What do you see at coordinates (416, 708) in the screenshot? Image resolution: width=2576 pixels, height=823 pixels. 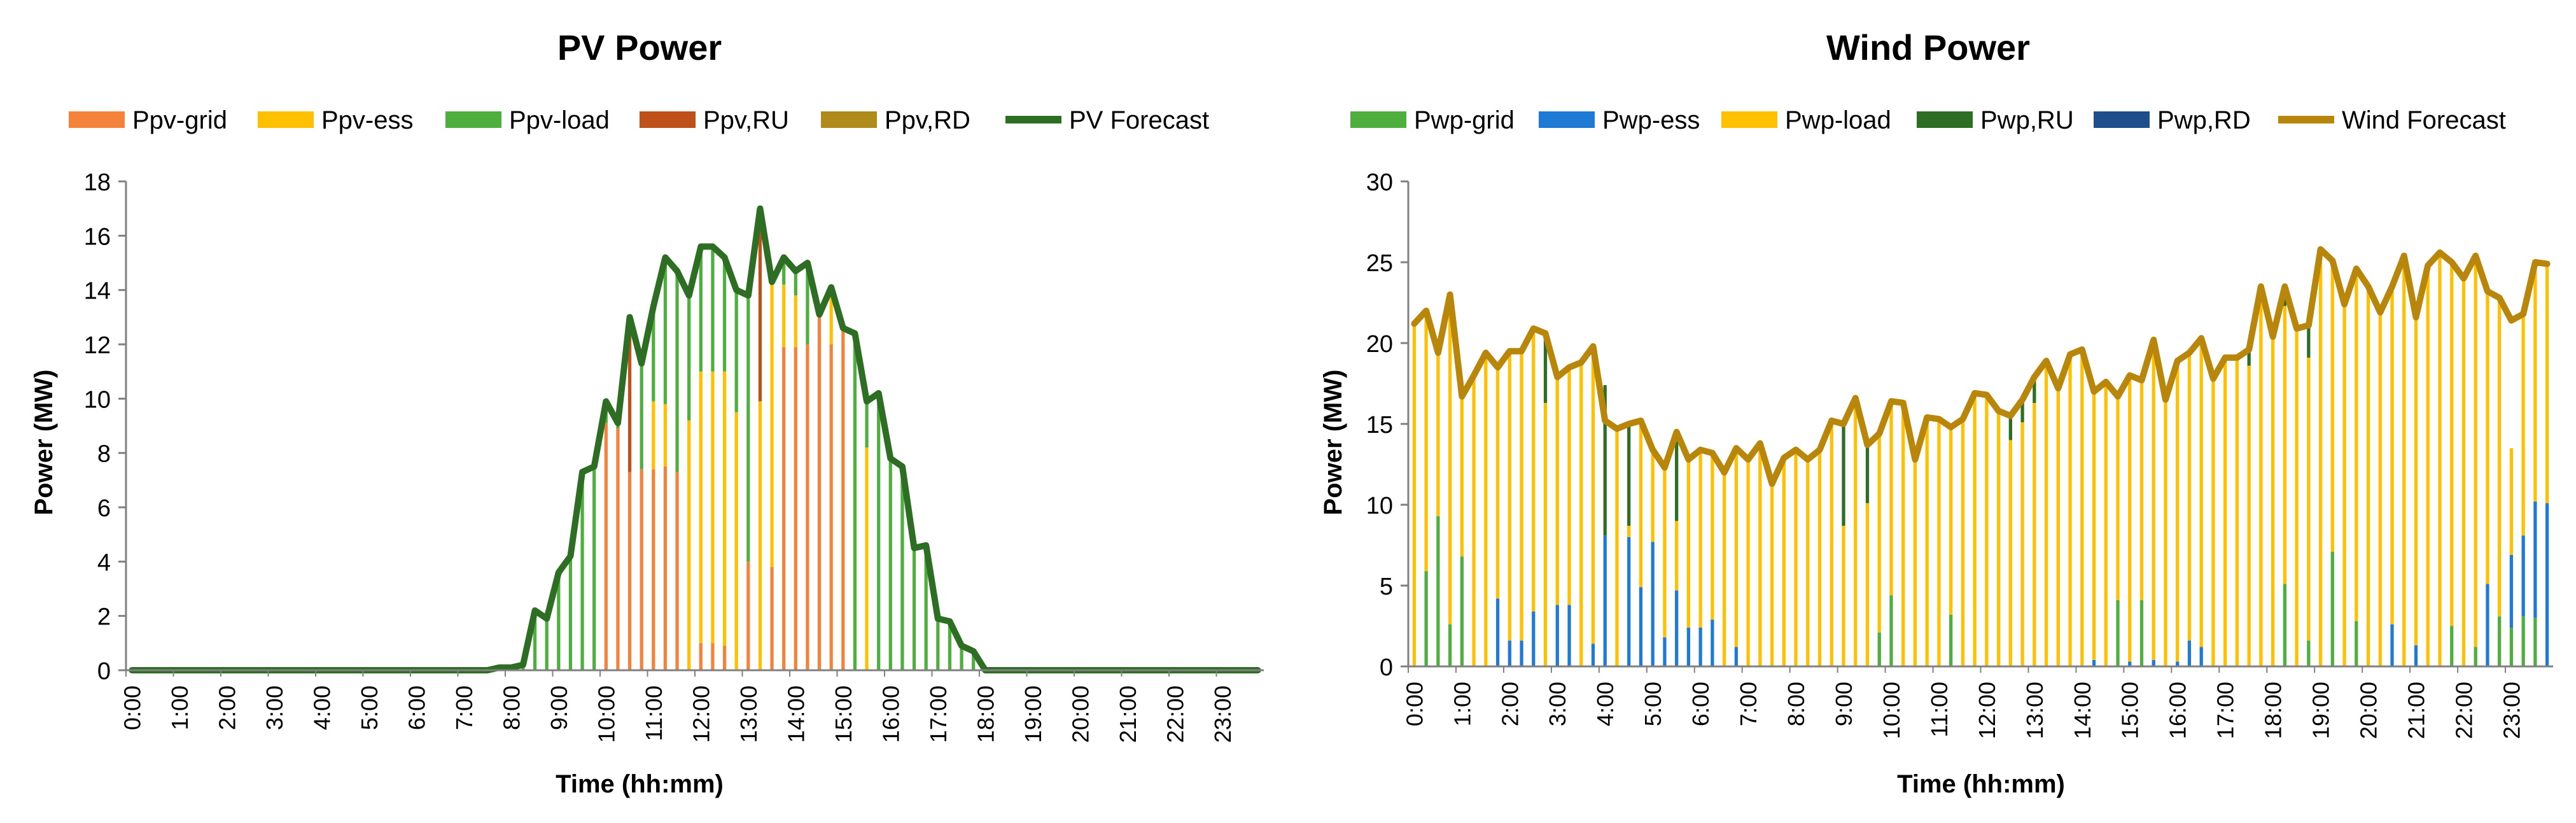 I see `pv-x-tick-label: 6:00` at bounding box center [416, 708].